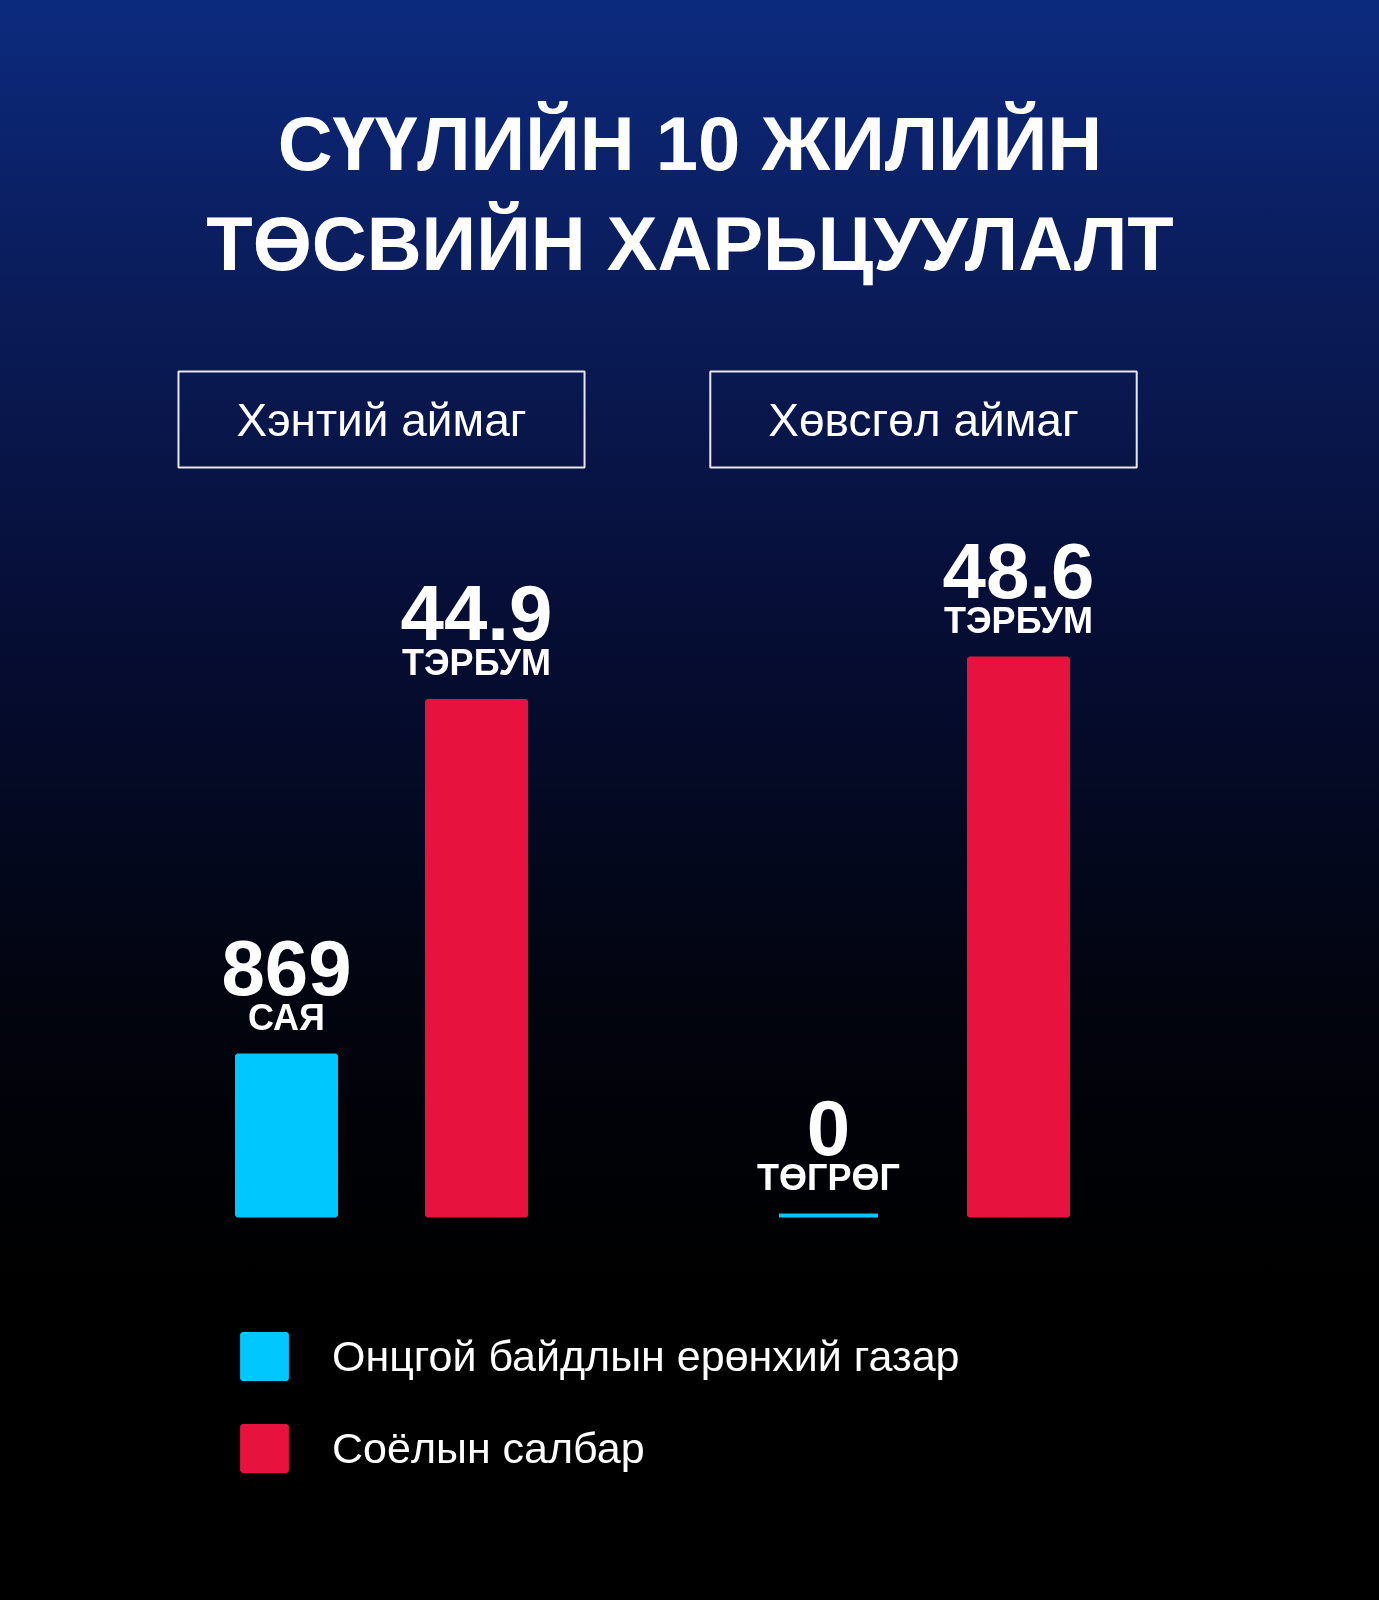 The image size is (1379, 1600). Describe the element at coordinates (488, 1448) in the screenshot. I see `legend-label: Соёлын салбар` at that location.